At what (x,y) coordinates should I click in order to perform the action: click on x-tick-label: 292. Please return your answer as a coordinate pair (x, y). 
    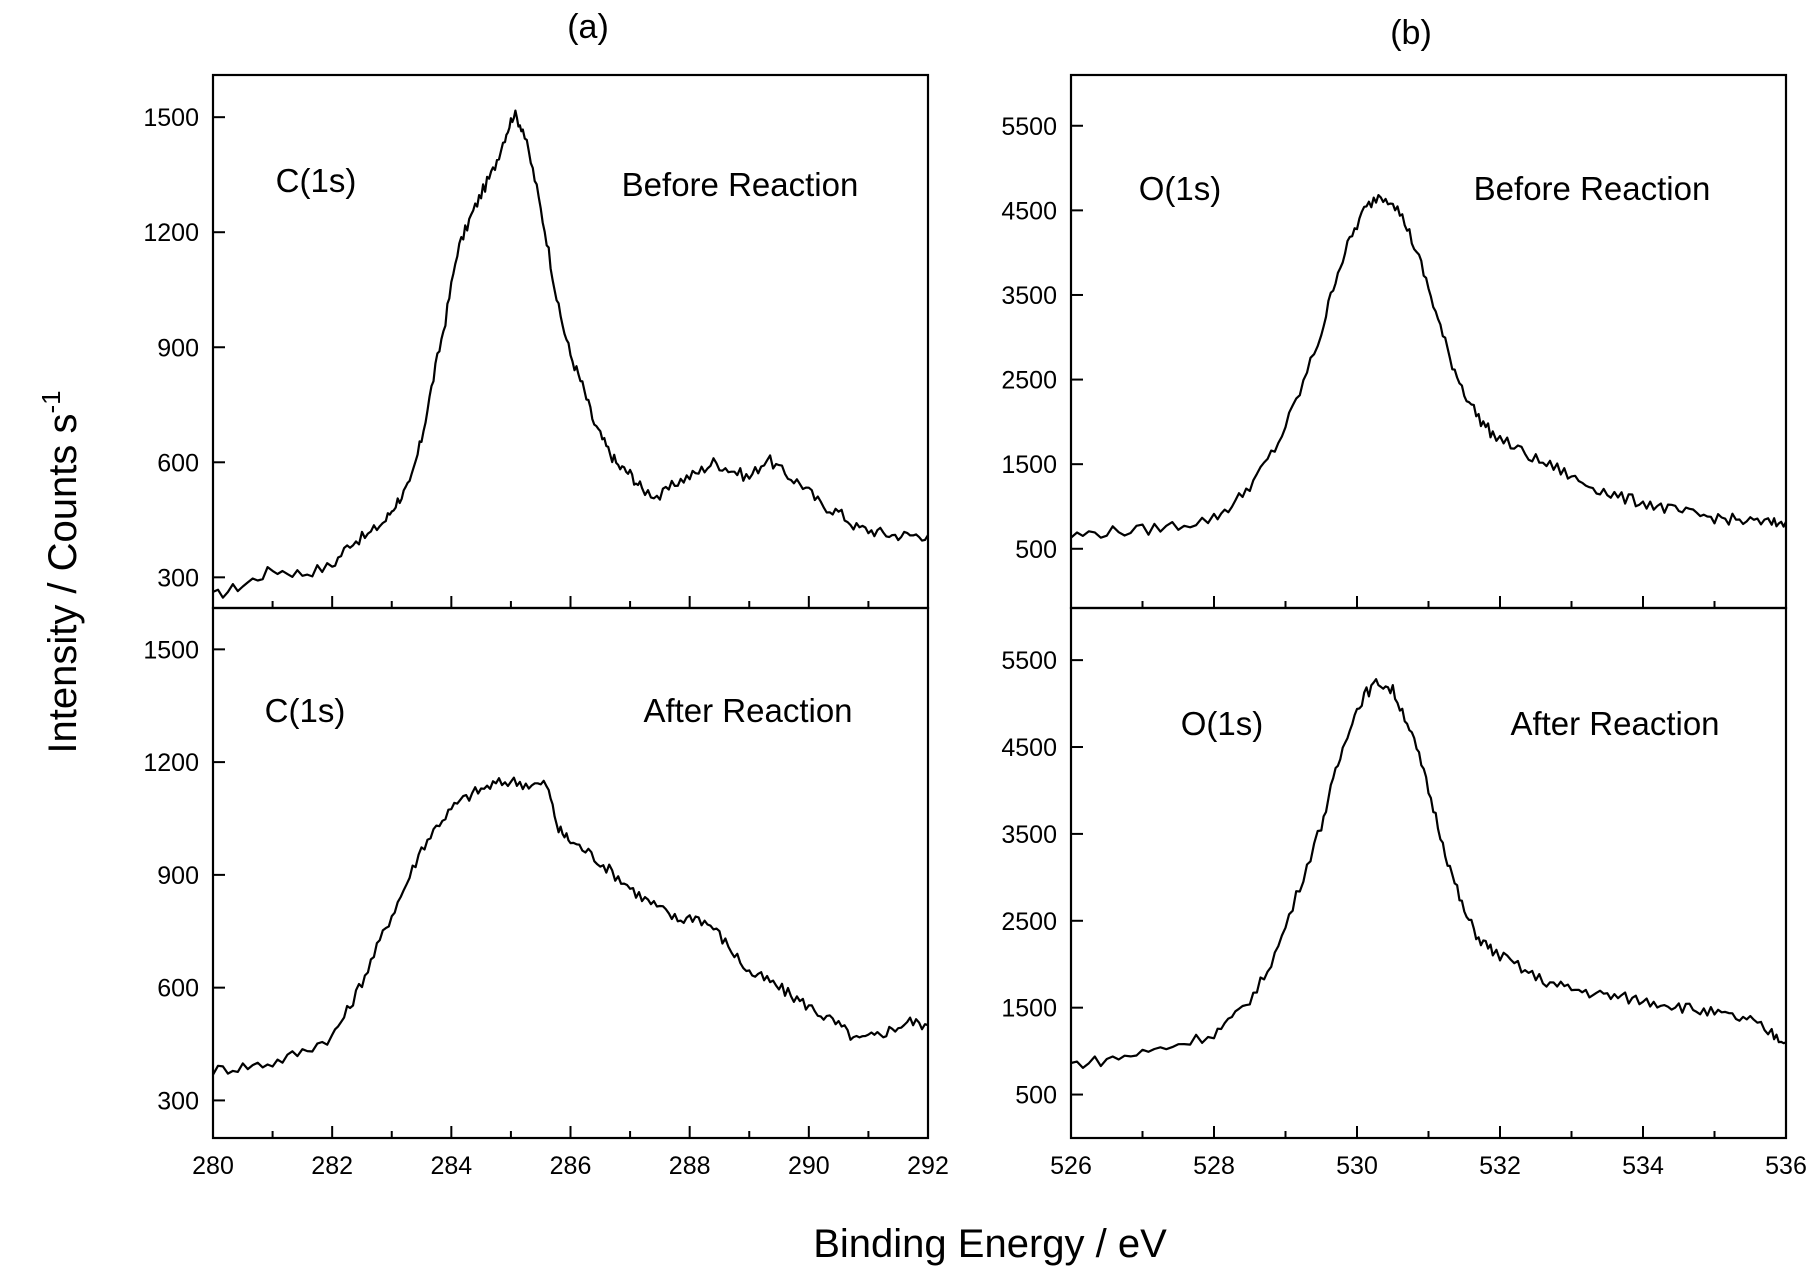
    Looking at the image, I should click on (928, 1166).